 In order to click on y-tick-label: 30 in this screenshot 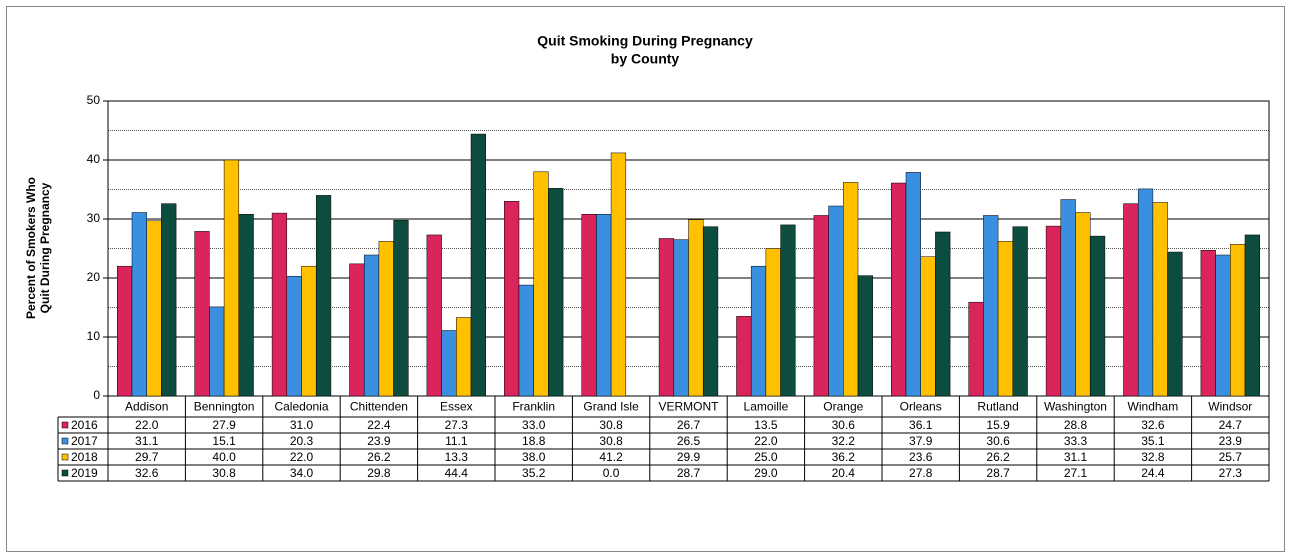, I will do `click(94, 218)`.